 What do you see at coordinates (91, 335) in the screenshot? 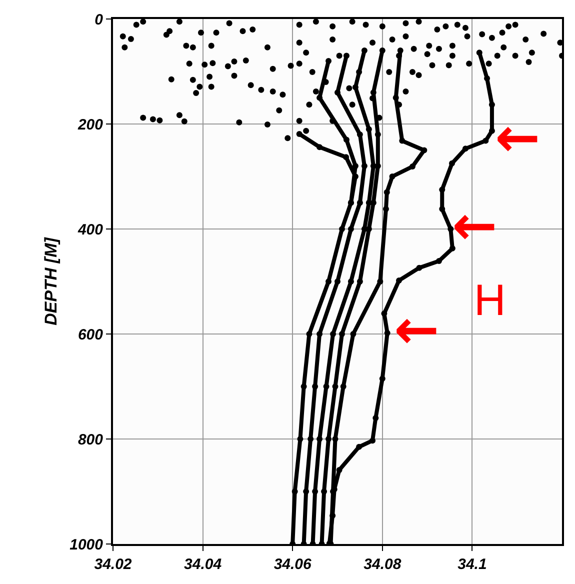
I see `y-tick-label: 600` at bounding box center [91, 335].